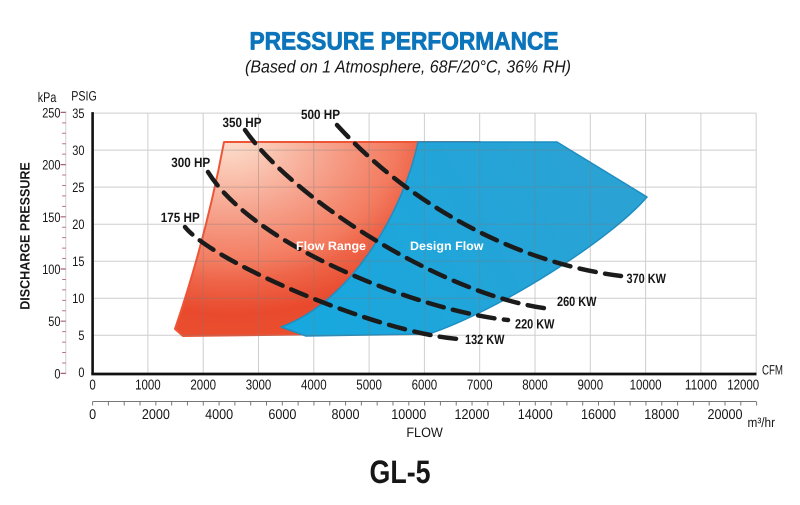 Image resolution: width=800 pixels, height=505 pixels. What do you see at coordinates (762, 422) in the screenshot?
I see `svg-text: m³/hr` at bounding box center [762, 422].